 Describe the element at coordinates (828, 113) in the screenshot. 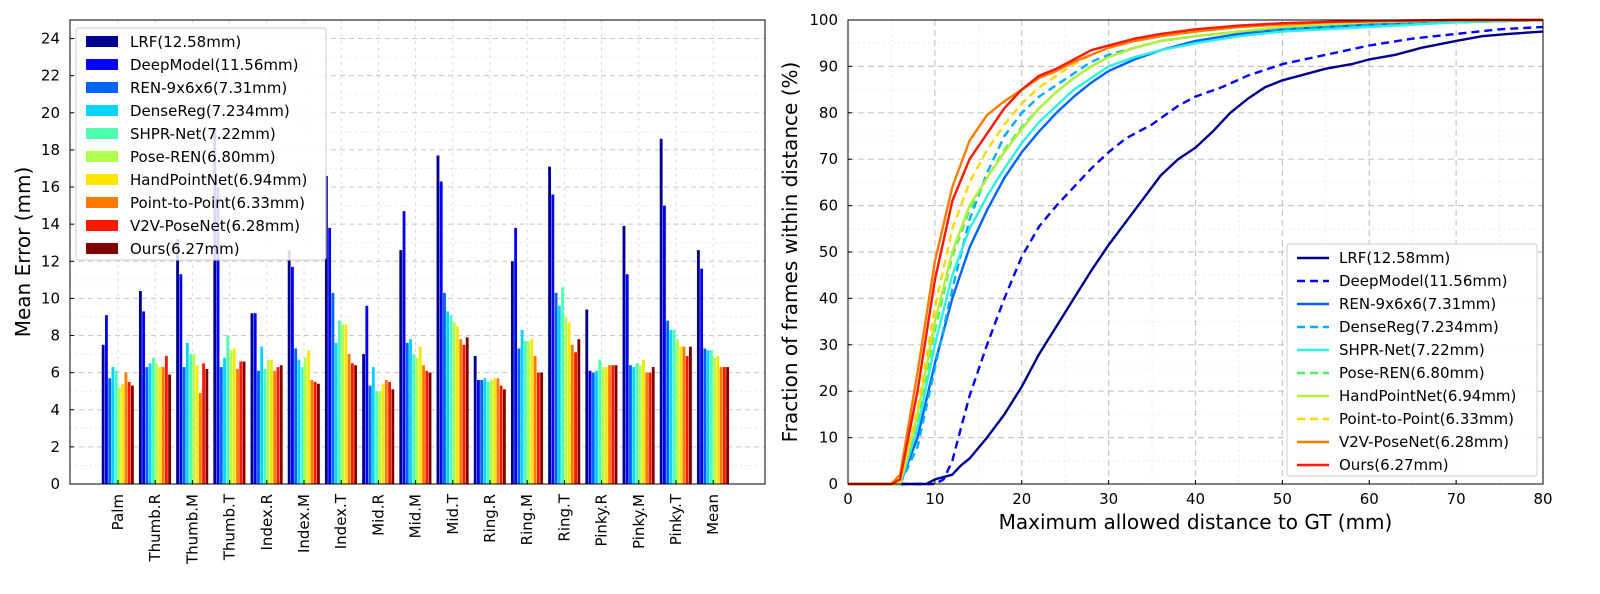

I see `y-tick-label: 80` at that location.